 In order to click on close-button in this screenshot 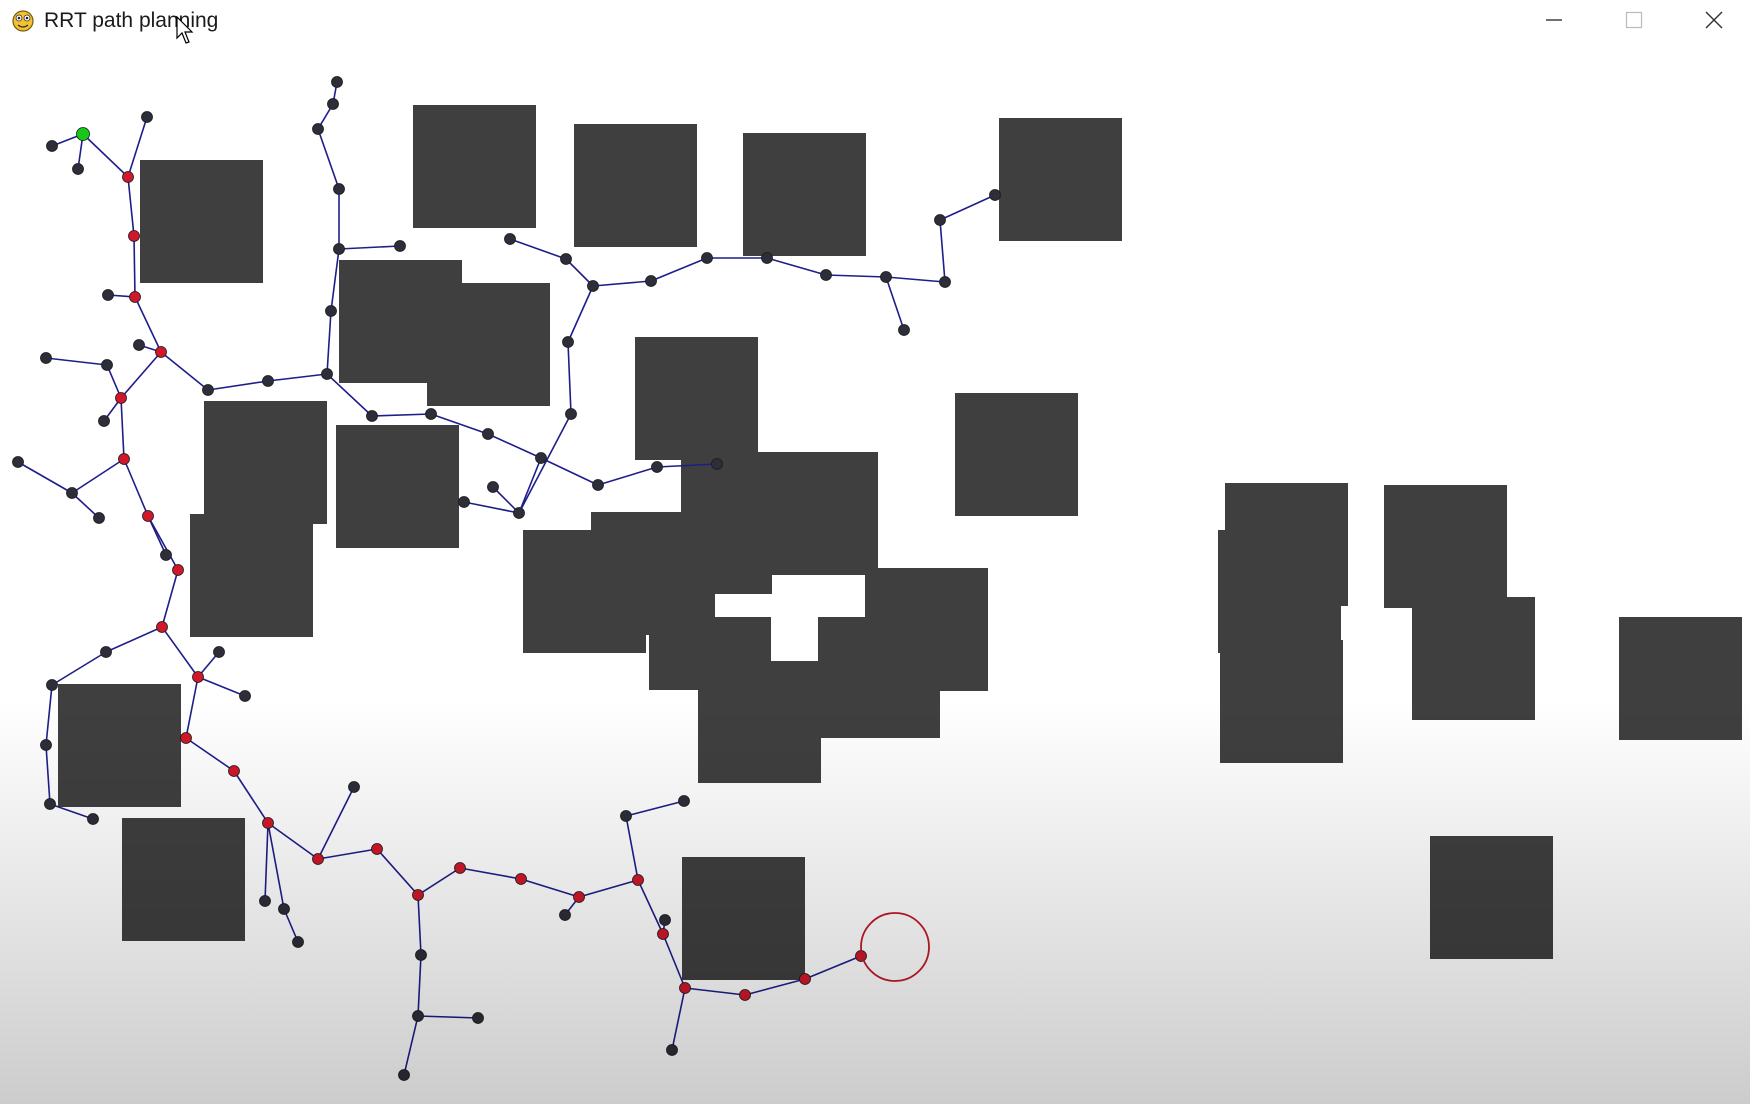, I will do `click(1712, 20)`.